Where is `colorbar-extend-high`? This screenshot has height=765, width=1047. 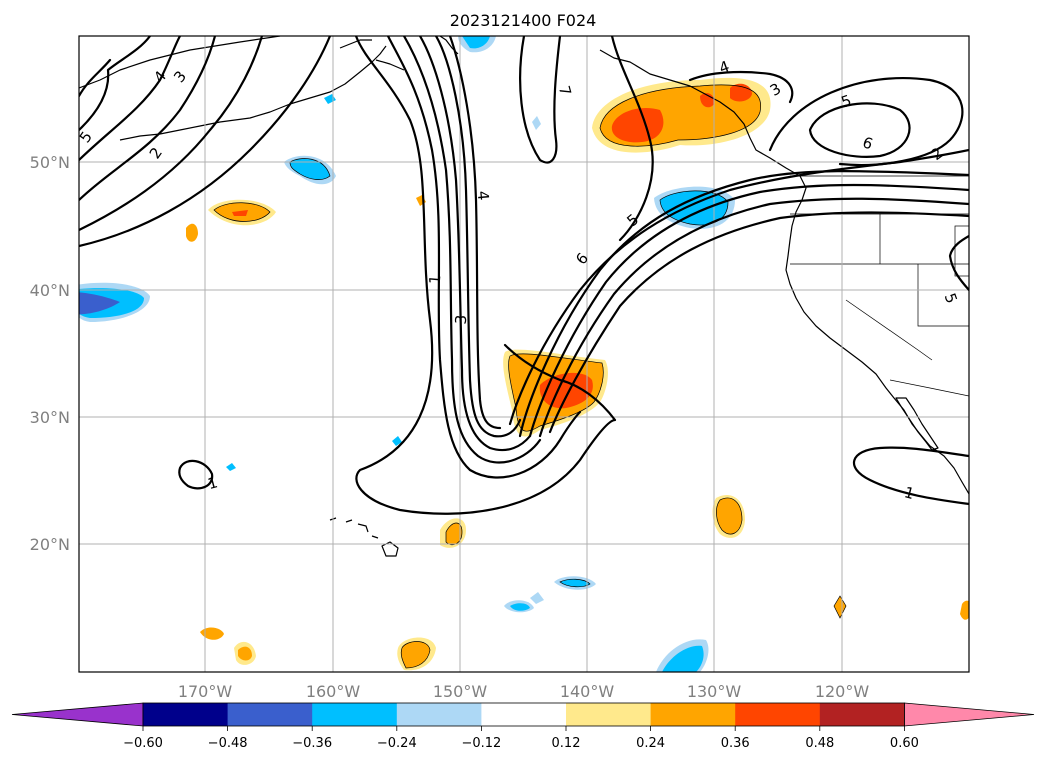
colorbar-extend-high is located at coordinates (969, 714).